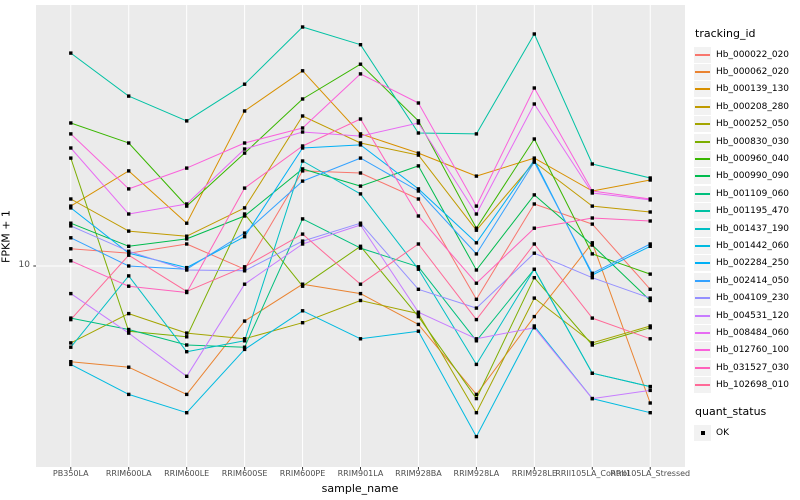  Describe the element at coordinates (747, 385) in the screenshot. I see `legend-item: Hb_102698_010` at that location.